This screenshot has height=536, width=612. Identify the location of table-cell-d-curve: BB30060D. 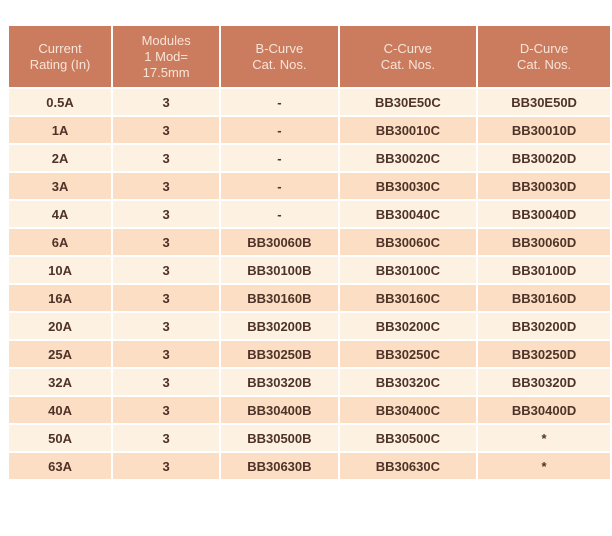
(544, 242).